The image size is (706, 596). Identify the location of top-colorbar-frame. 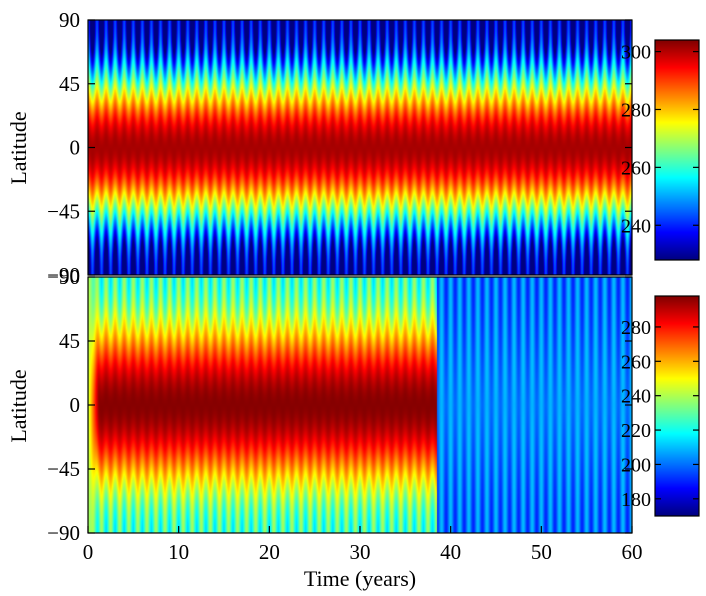
(677, 150).